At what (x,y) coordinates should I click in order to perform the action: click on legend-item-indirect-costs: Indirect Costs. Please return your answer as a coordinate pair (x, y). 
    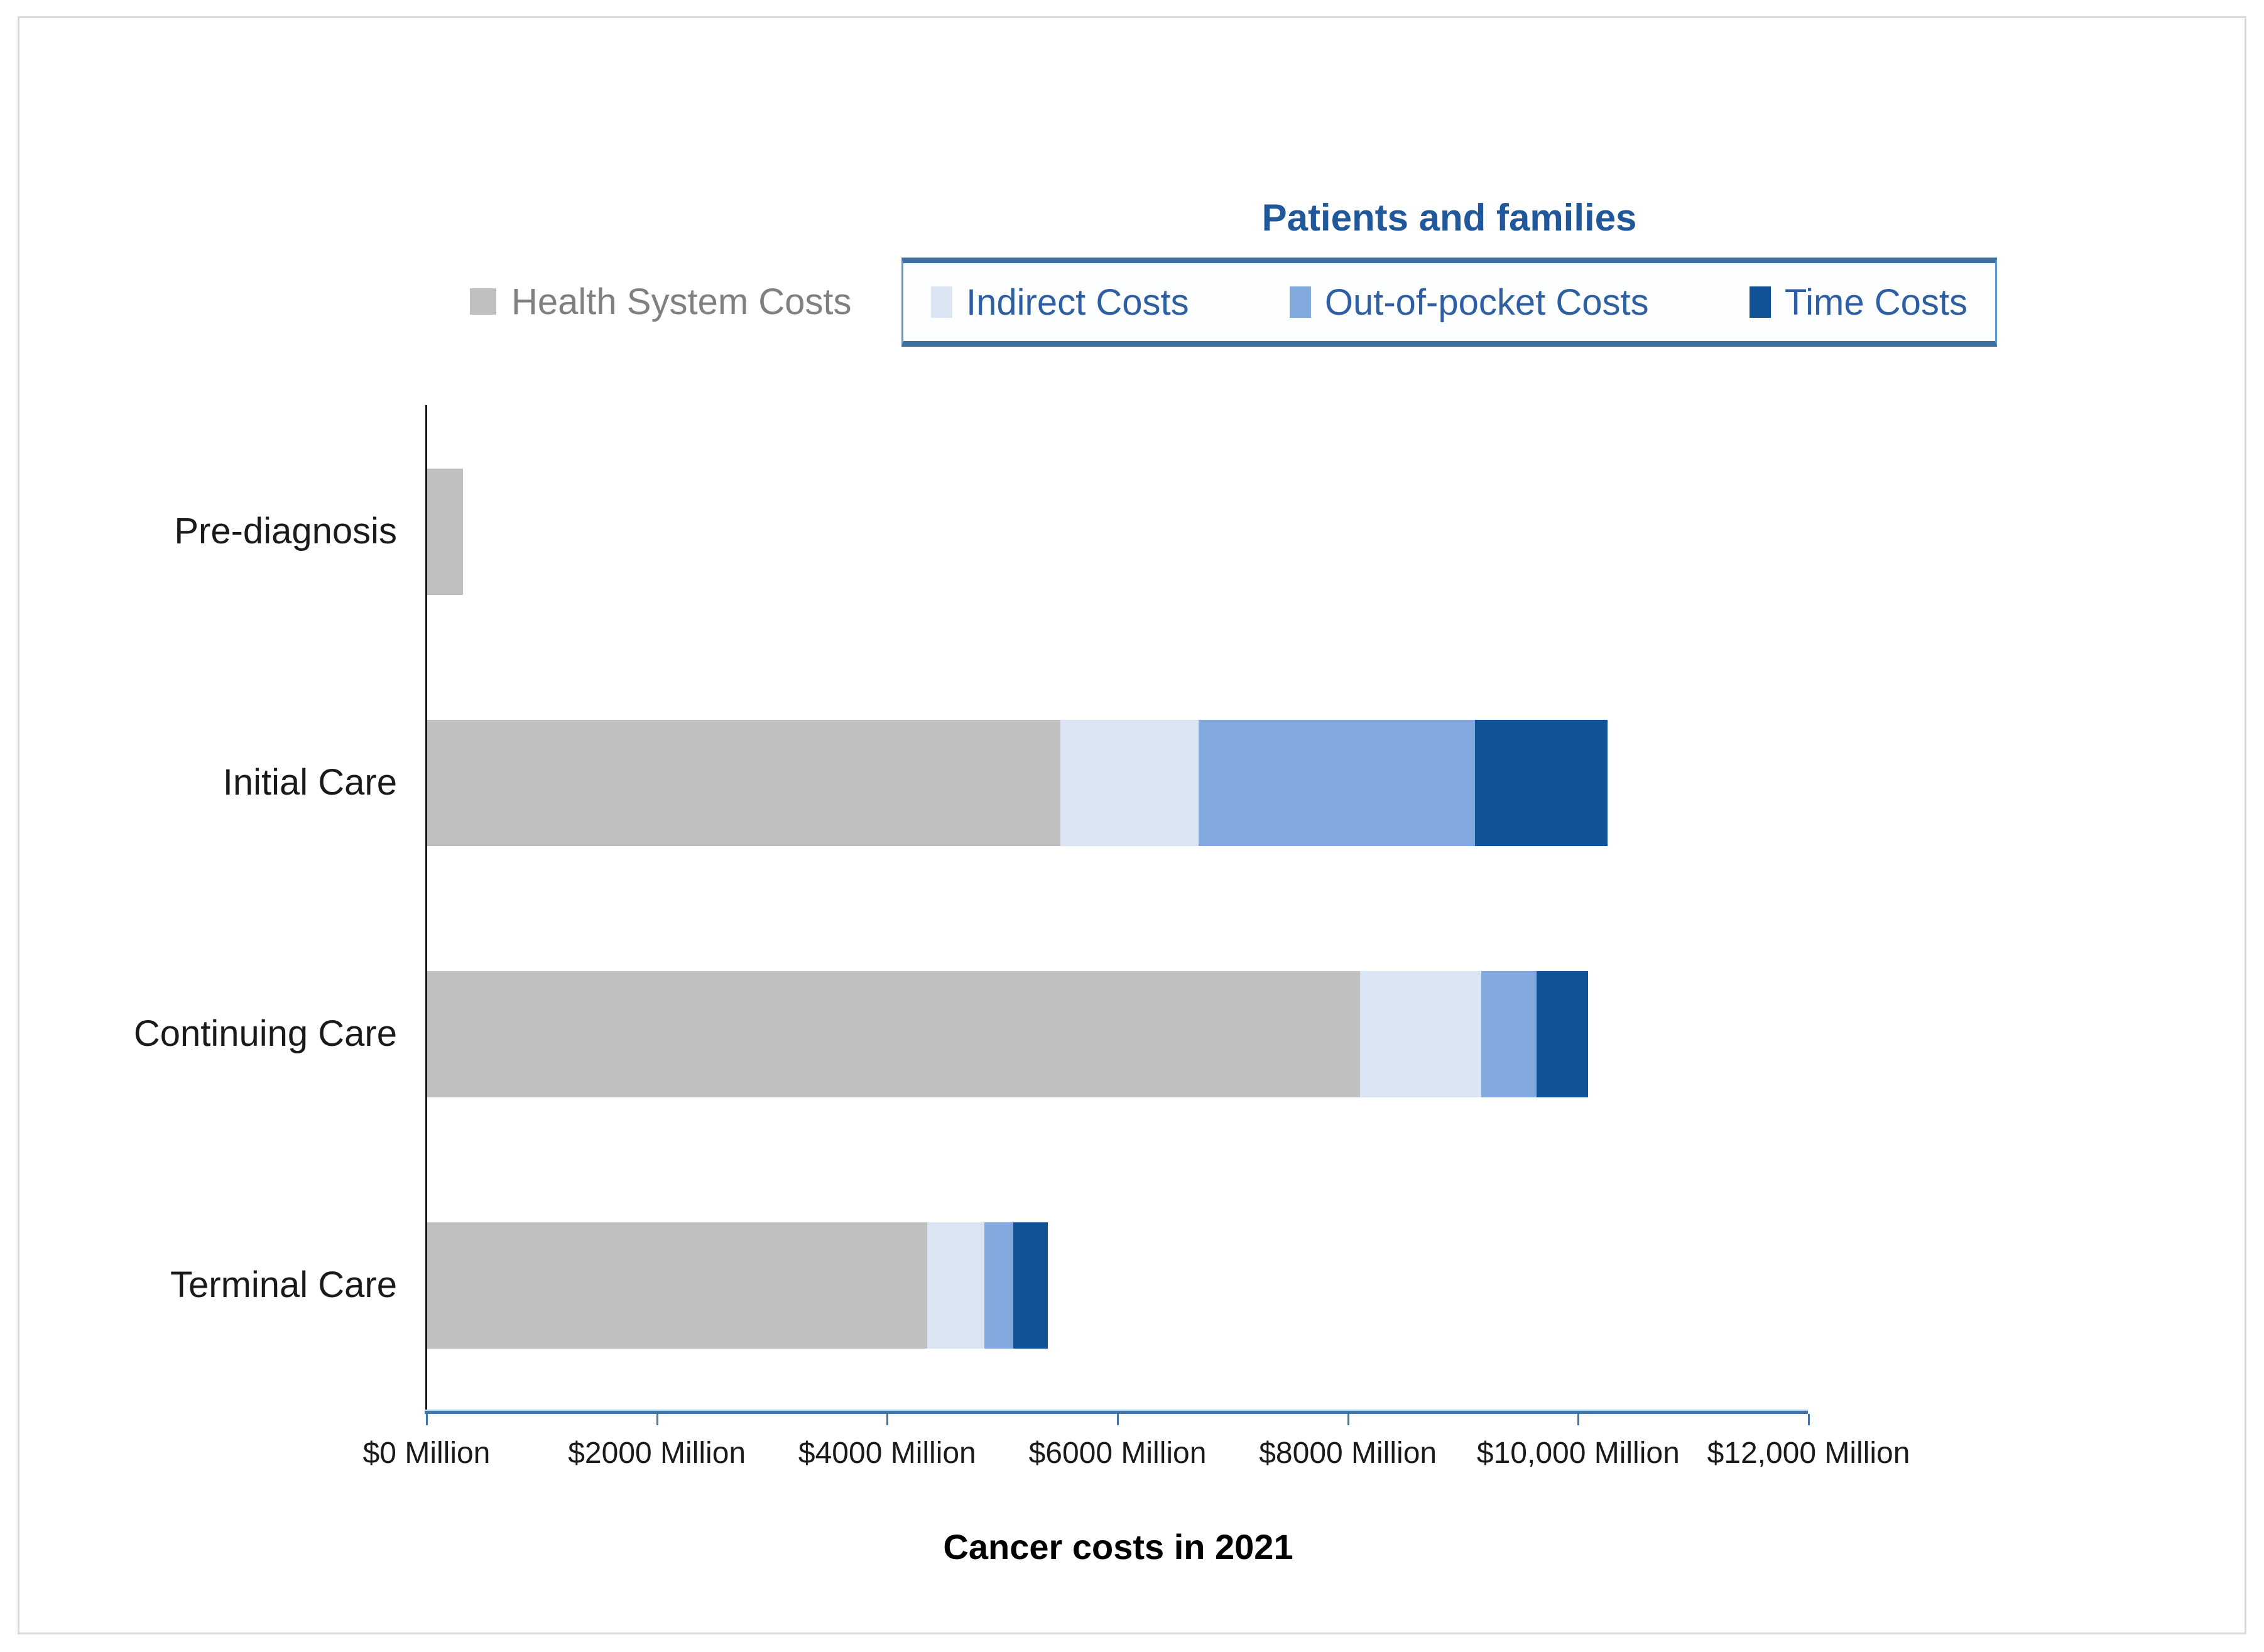
    Looking at the image, I should click on (1060, 302).